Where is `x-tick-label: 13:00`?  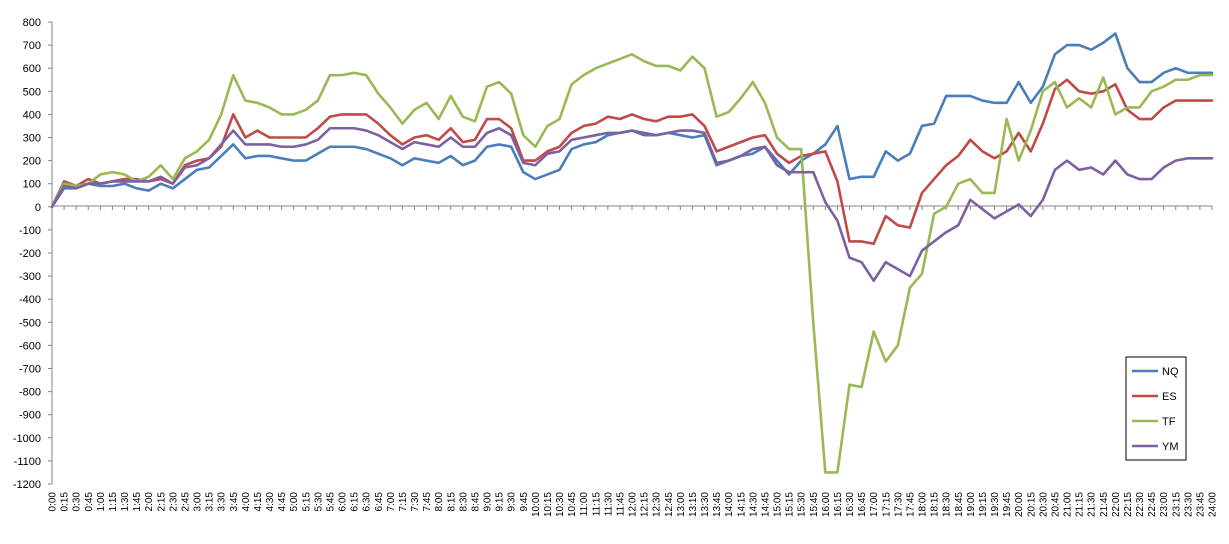 x-tick-label: 13:00 is located at coordinates (681, 504).